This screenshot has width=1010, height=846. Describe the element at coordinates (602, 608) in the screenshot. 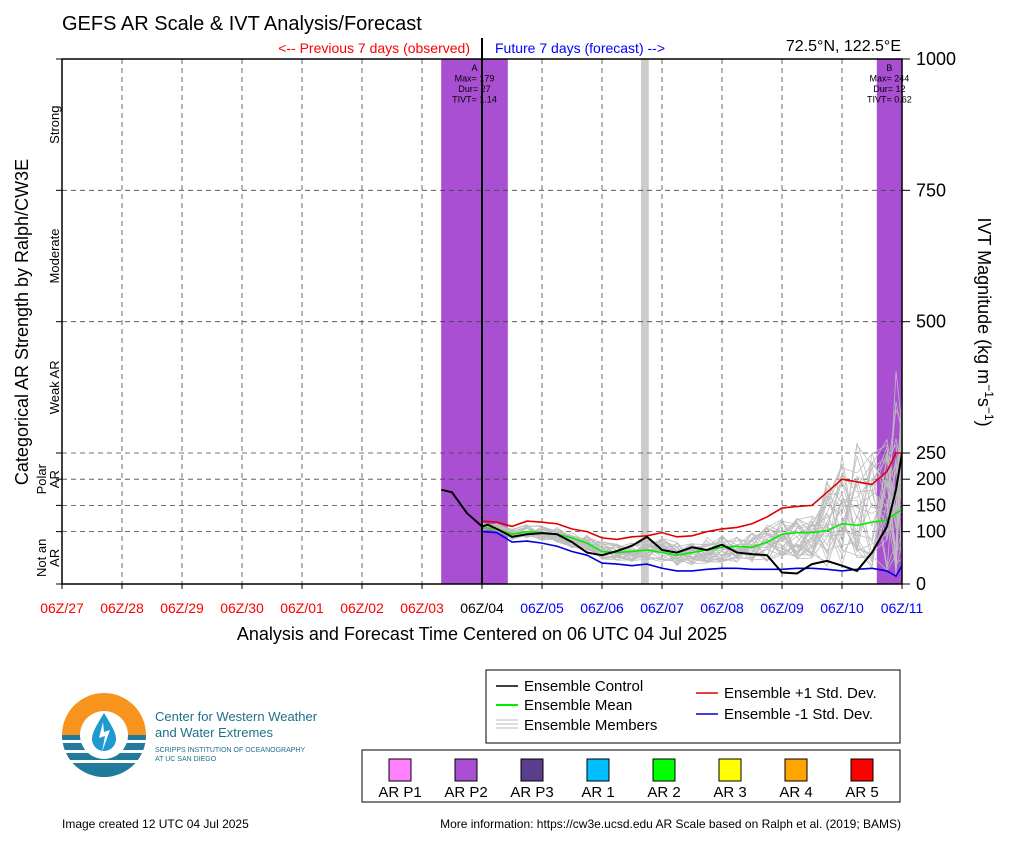

I see `x-tick-label: 06Z/06` at that location.